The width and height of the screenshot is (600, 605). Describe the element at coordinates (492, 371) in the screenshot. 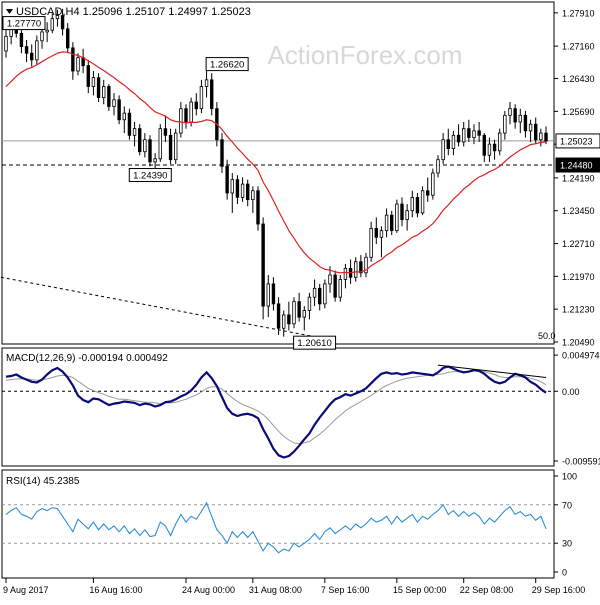

I see `macd-divergence-line` at that location.